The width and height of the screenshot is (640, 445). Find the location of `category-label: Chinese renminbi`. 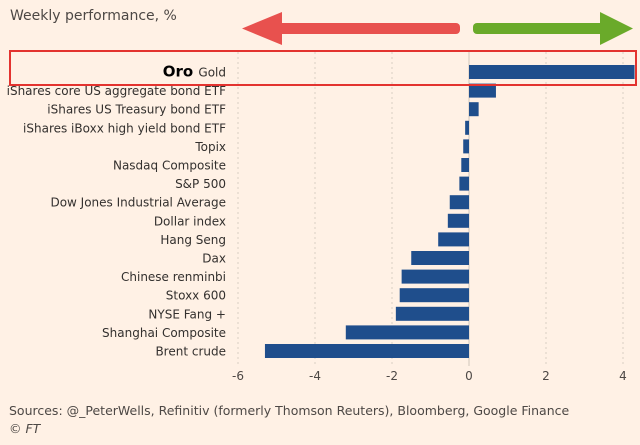

category-label: Chinese renminbi is located at coordinates (173, 277).